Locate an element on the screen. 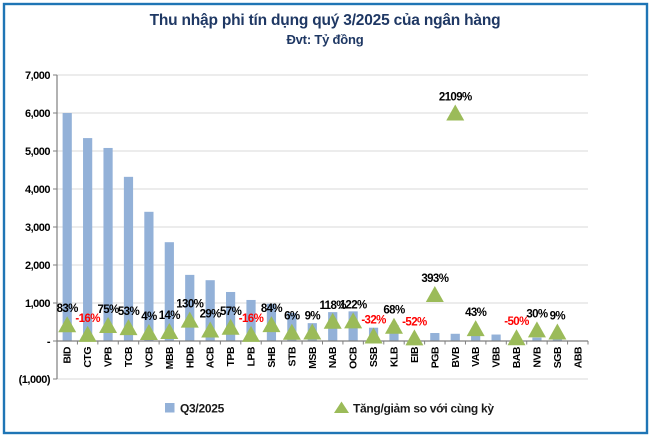  chart-subtitle: Đvt: Tỷ đồng is located at coordinates (324, 39).